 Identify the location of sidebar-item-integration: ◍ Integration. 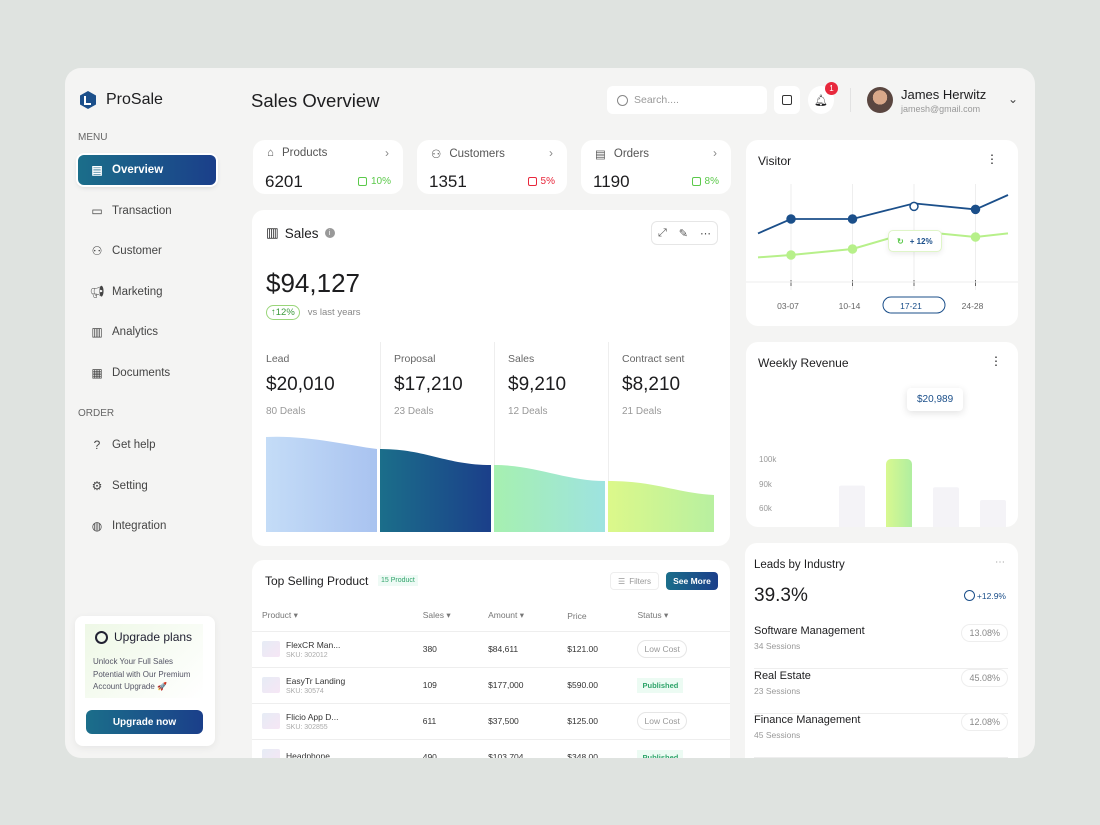
(129, 526).